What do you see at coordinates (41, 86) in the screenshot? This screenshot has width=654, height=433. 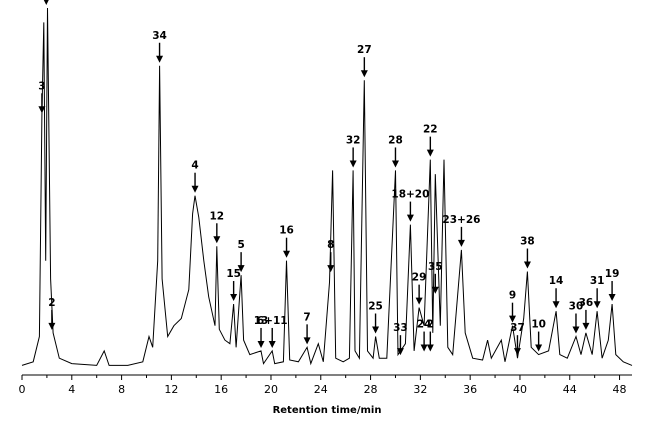 I see `peak-label: 3` at bounding box center [41, 86].